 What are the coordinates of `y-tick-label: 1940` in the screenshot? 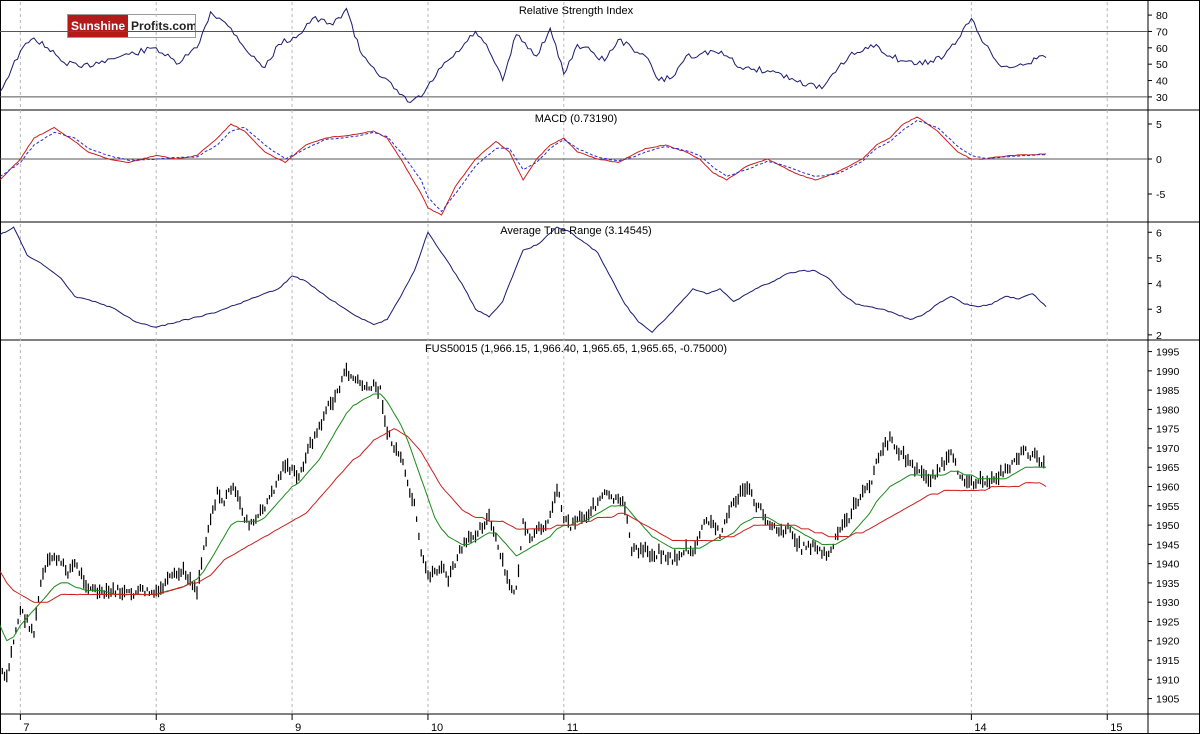 It's located at (1168, 565).